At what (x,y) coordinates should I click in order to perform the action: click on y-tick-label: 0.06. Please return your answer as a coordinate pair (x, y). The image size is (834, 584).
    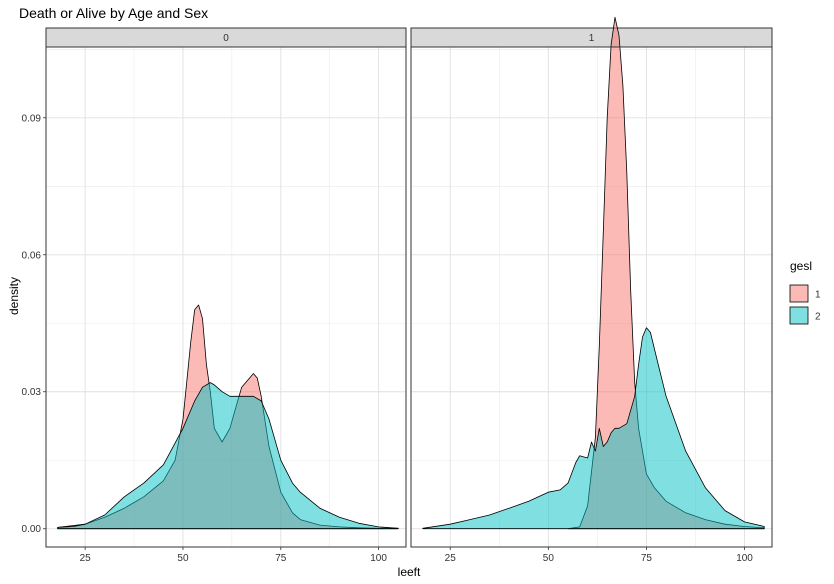
    Looking at the image, I should click on (32, 255).